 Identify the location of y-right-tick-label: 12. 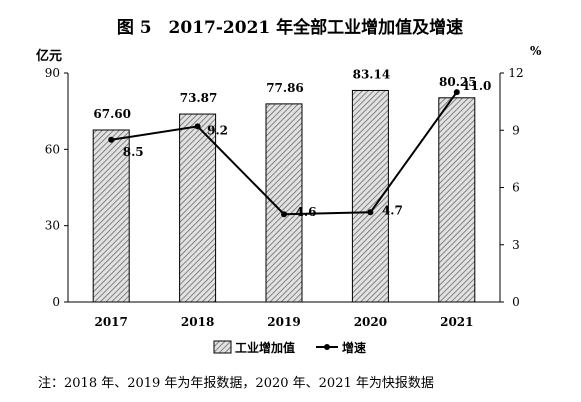
(515, 73).